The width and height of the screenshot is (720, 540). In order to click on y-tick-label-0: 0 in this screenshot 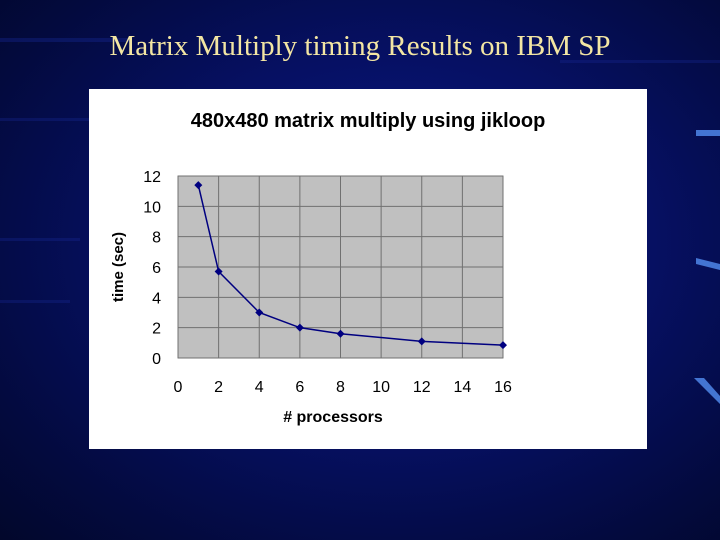, I will do `click(156, 359)`.